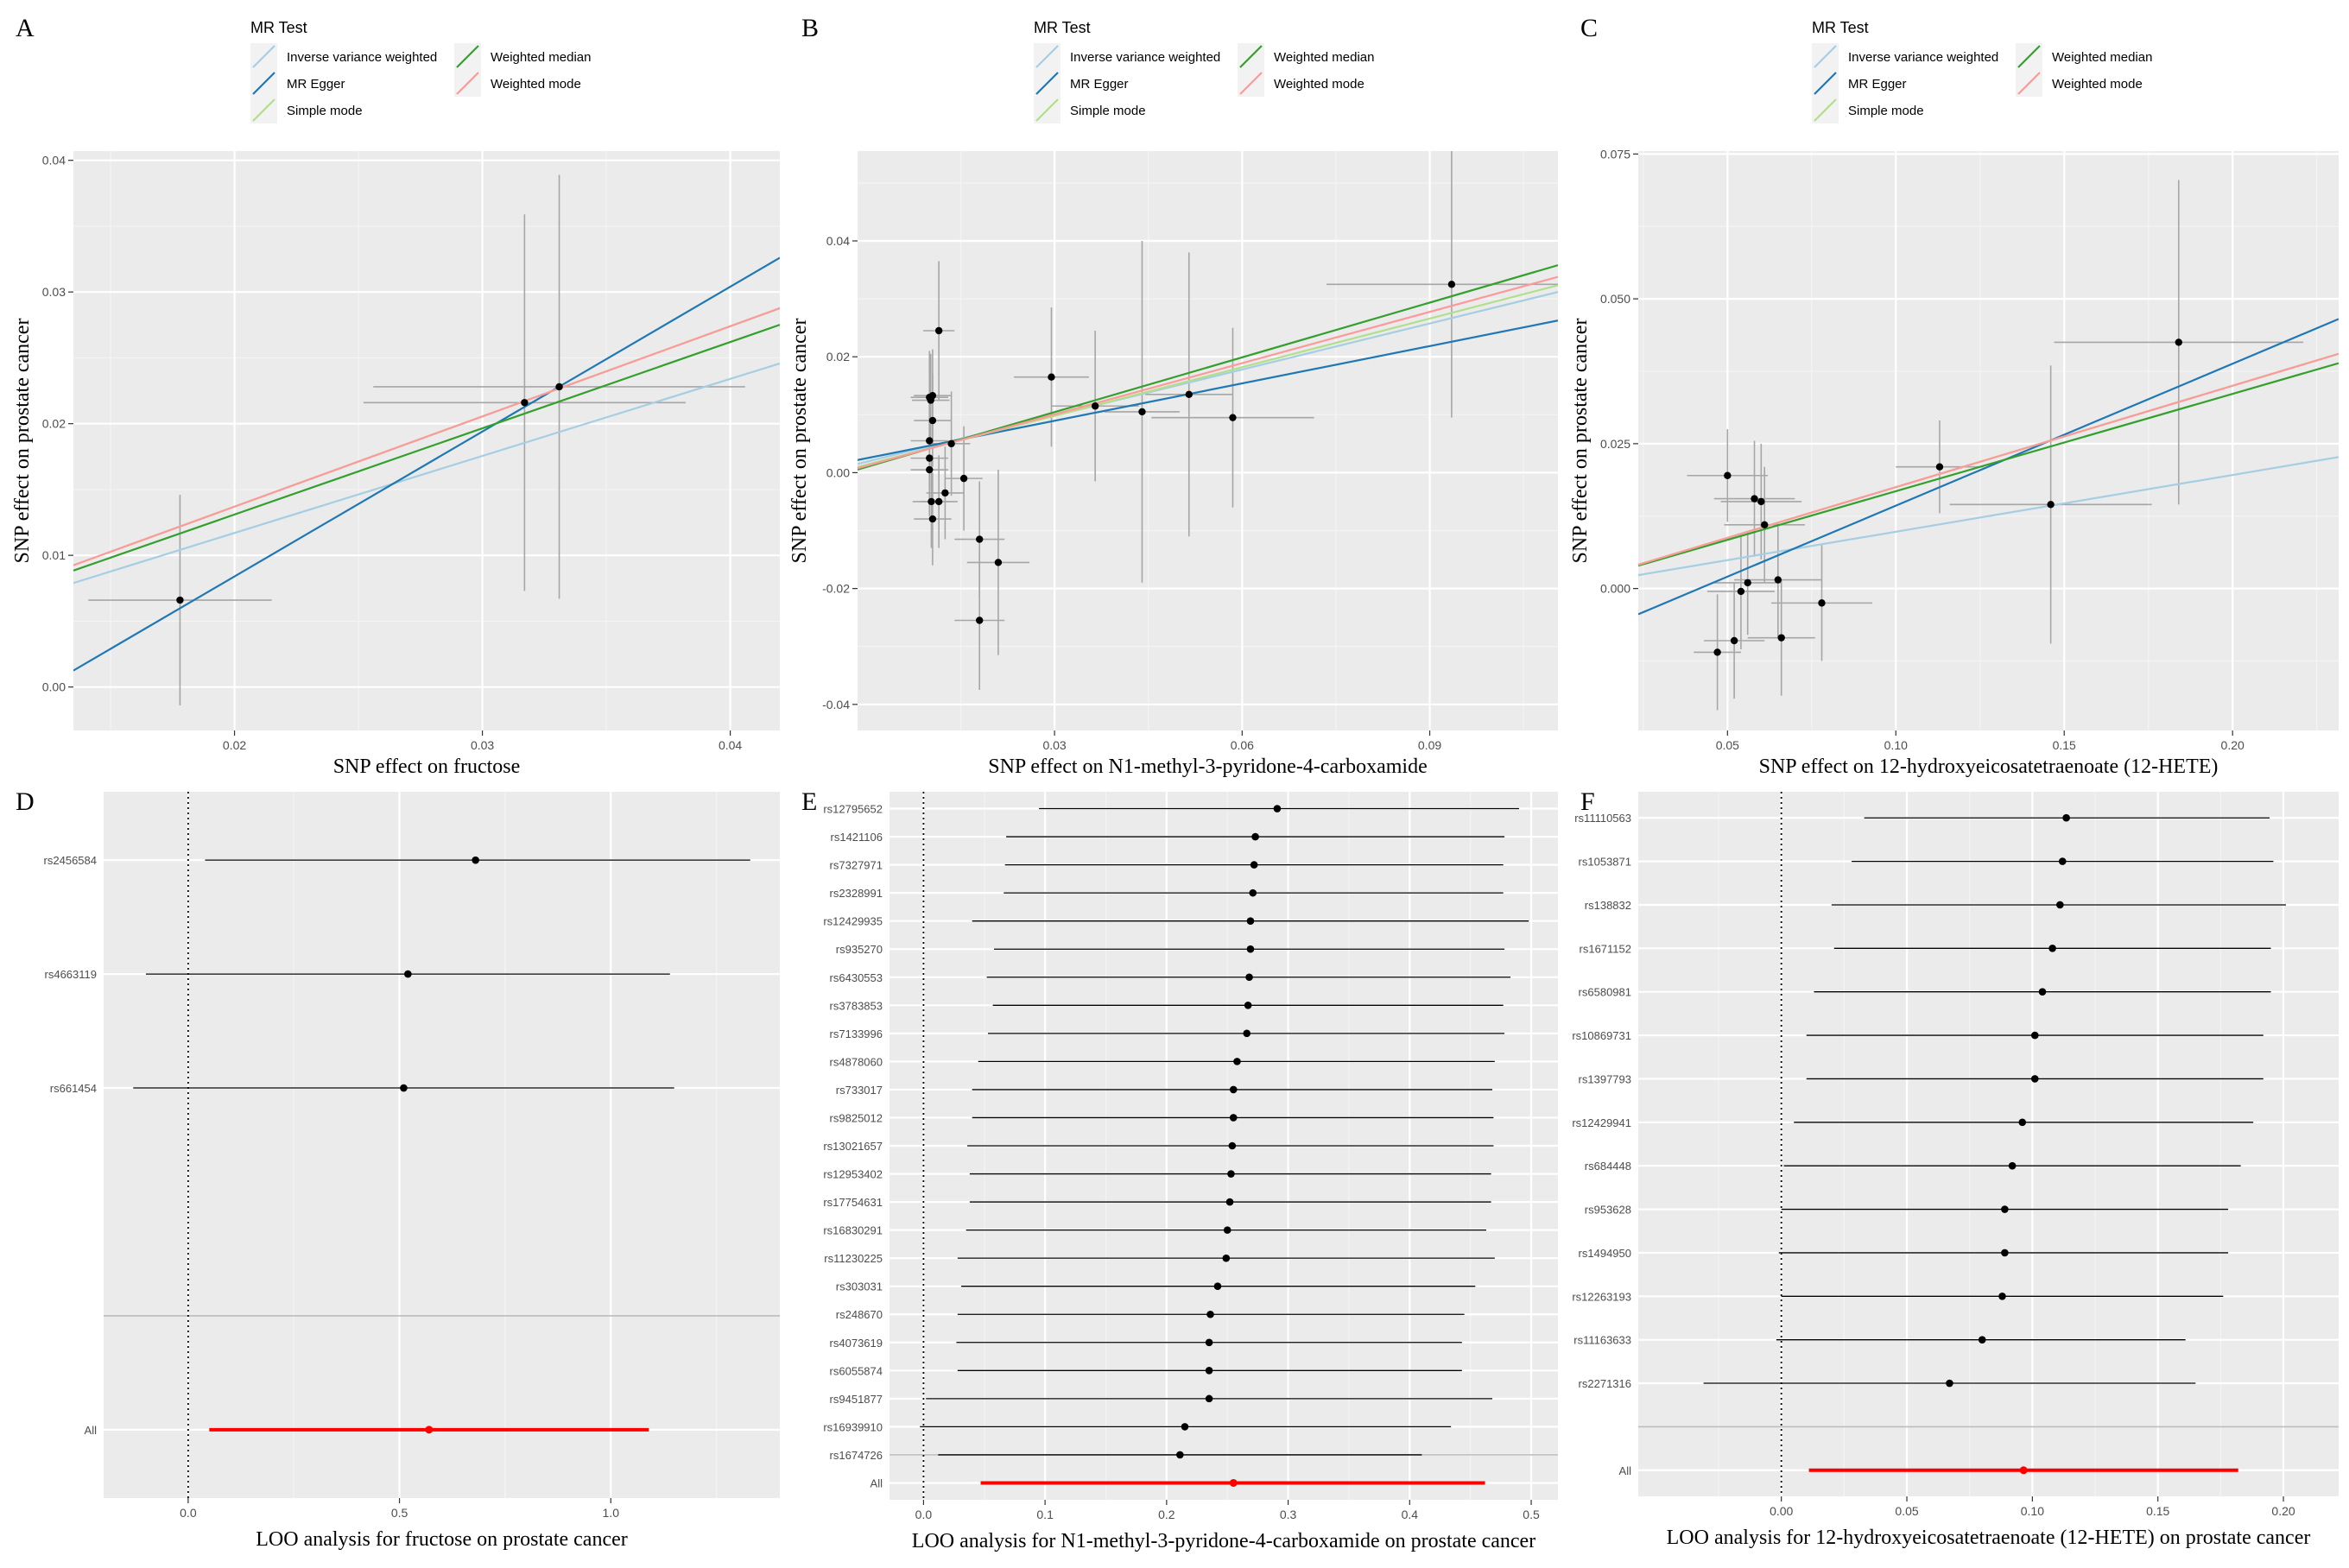 The height and width of the screenshot is (1568, 2349). What do you see at coordinates (70, 861) in the screenshot?
I see `snp-label: rs2456584` at bounding box center [70, 861].